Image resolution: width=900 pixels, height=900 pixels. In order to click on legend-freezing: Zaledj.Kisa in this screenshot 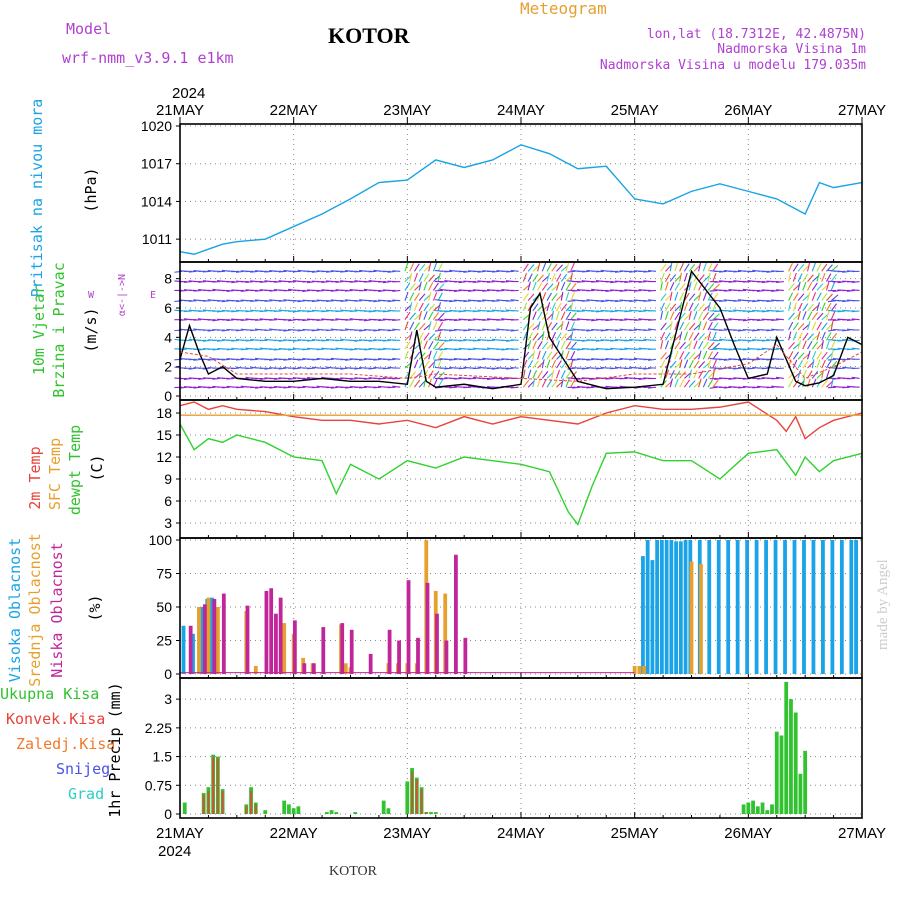, I will do `click(65, 744)`.